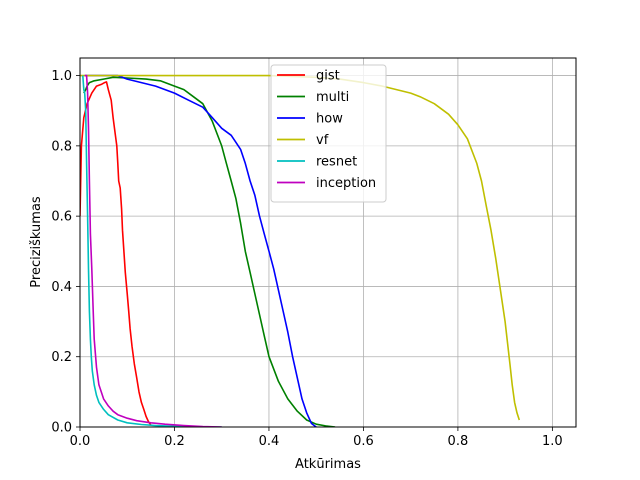 Image resolution: width=640 pixels, height=480 pixels. Describe the element at coordinates (36, 242) in the screenshot. I see `y-axis-label: Preciziškumas` at that location.